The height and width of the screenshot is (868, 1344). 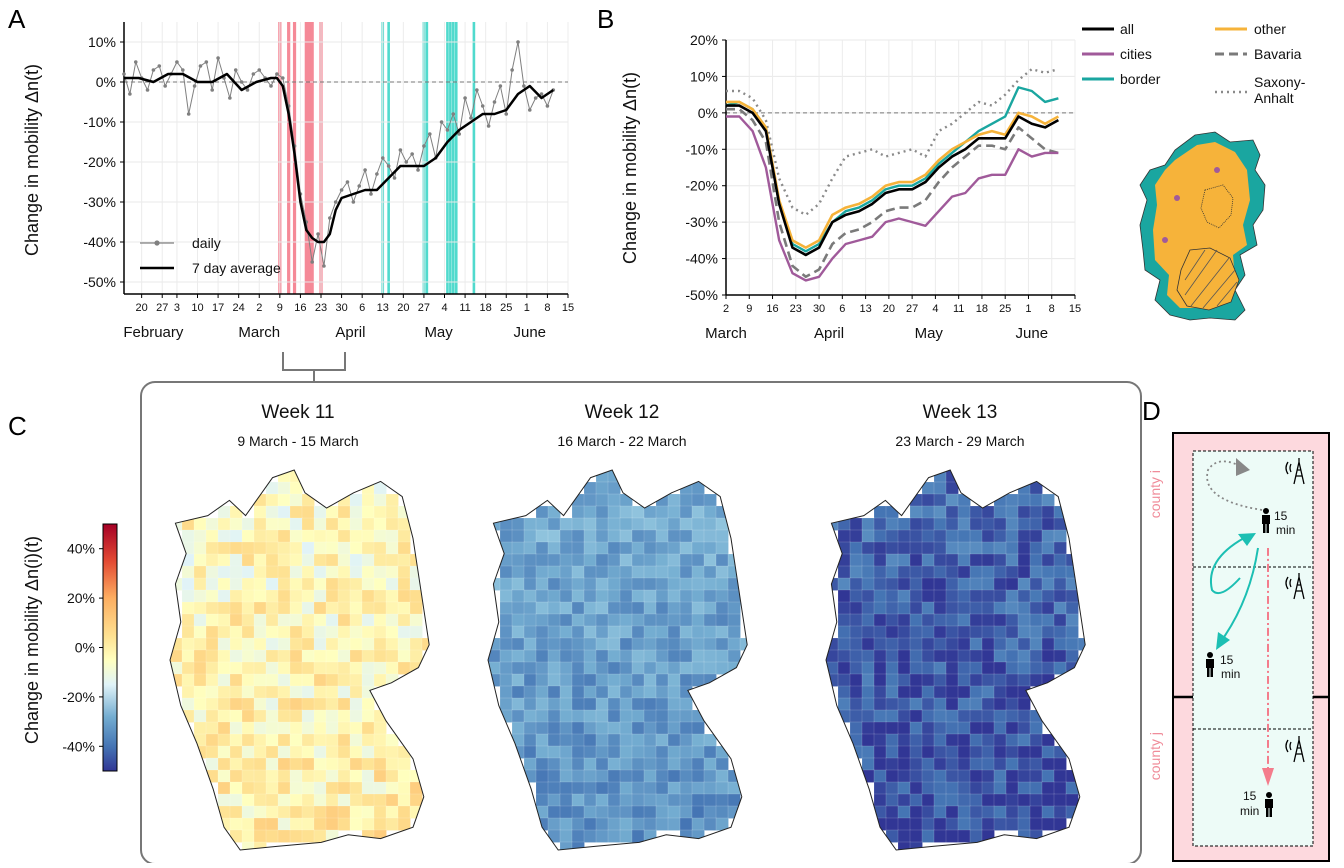 I want to click on x-tick-label: 24, so click(x=239, y=308).